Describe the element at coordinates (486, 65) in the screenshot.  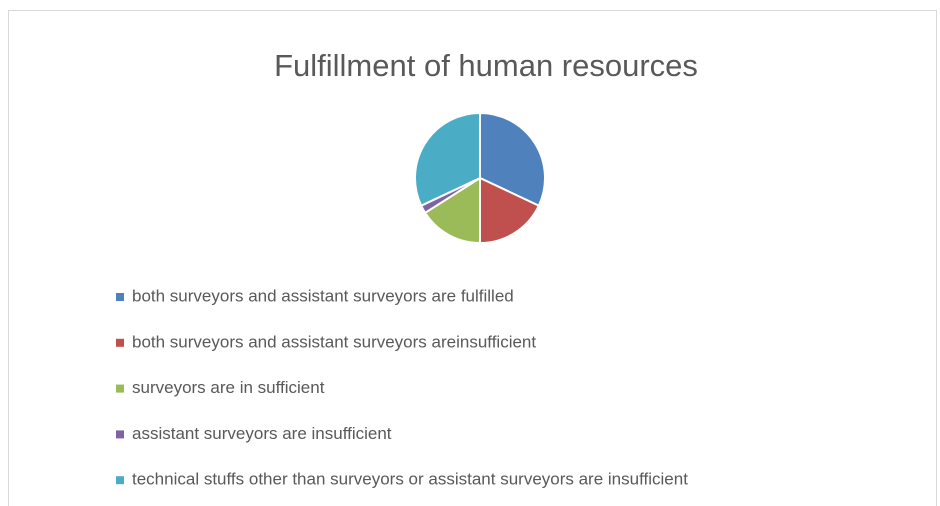
I see `chart-title: Fulfillment of human resources` at that location.